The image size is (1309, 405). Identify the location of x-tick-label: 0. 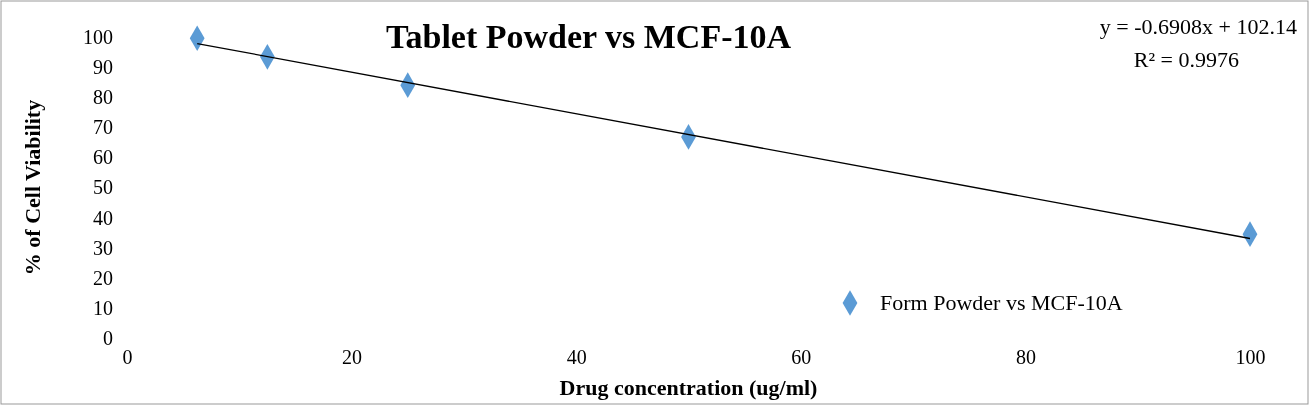
(127, 357).